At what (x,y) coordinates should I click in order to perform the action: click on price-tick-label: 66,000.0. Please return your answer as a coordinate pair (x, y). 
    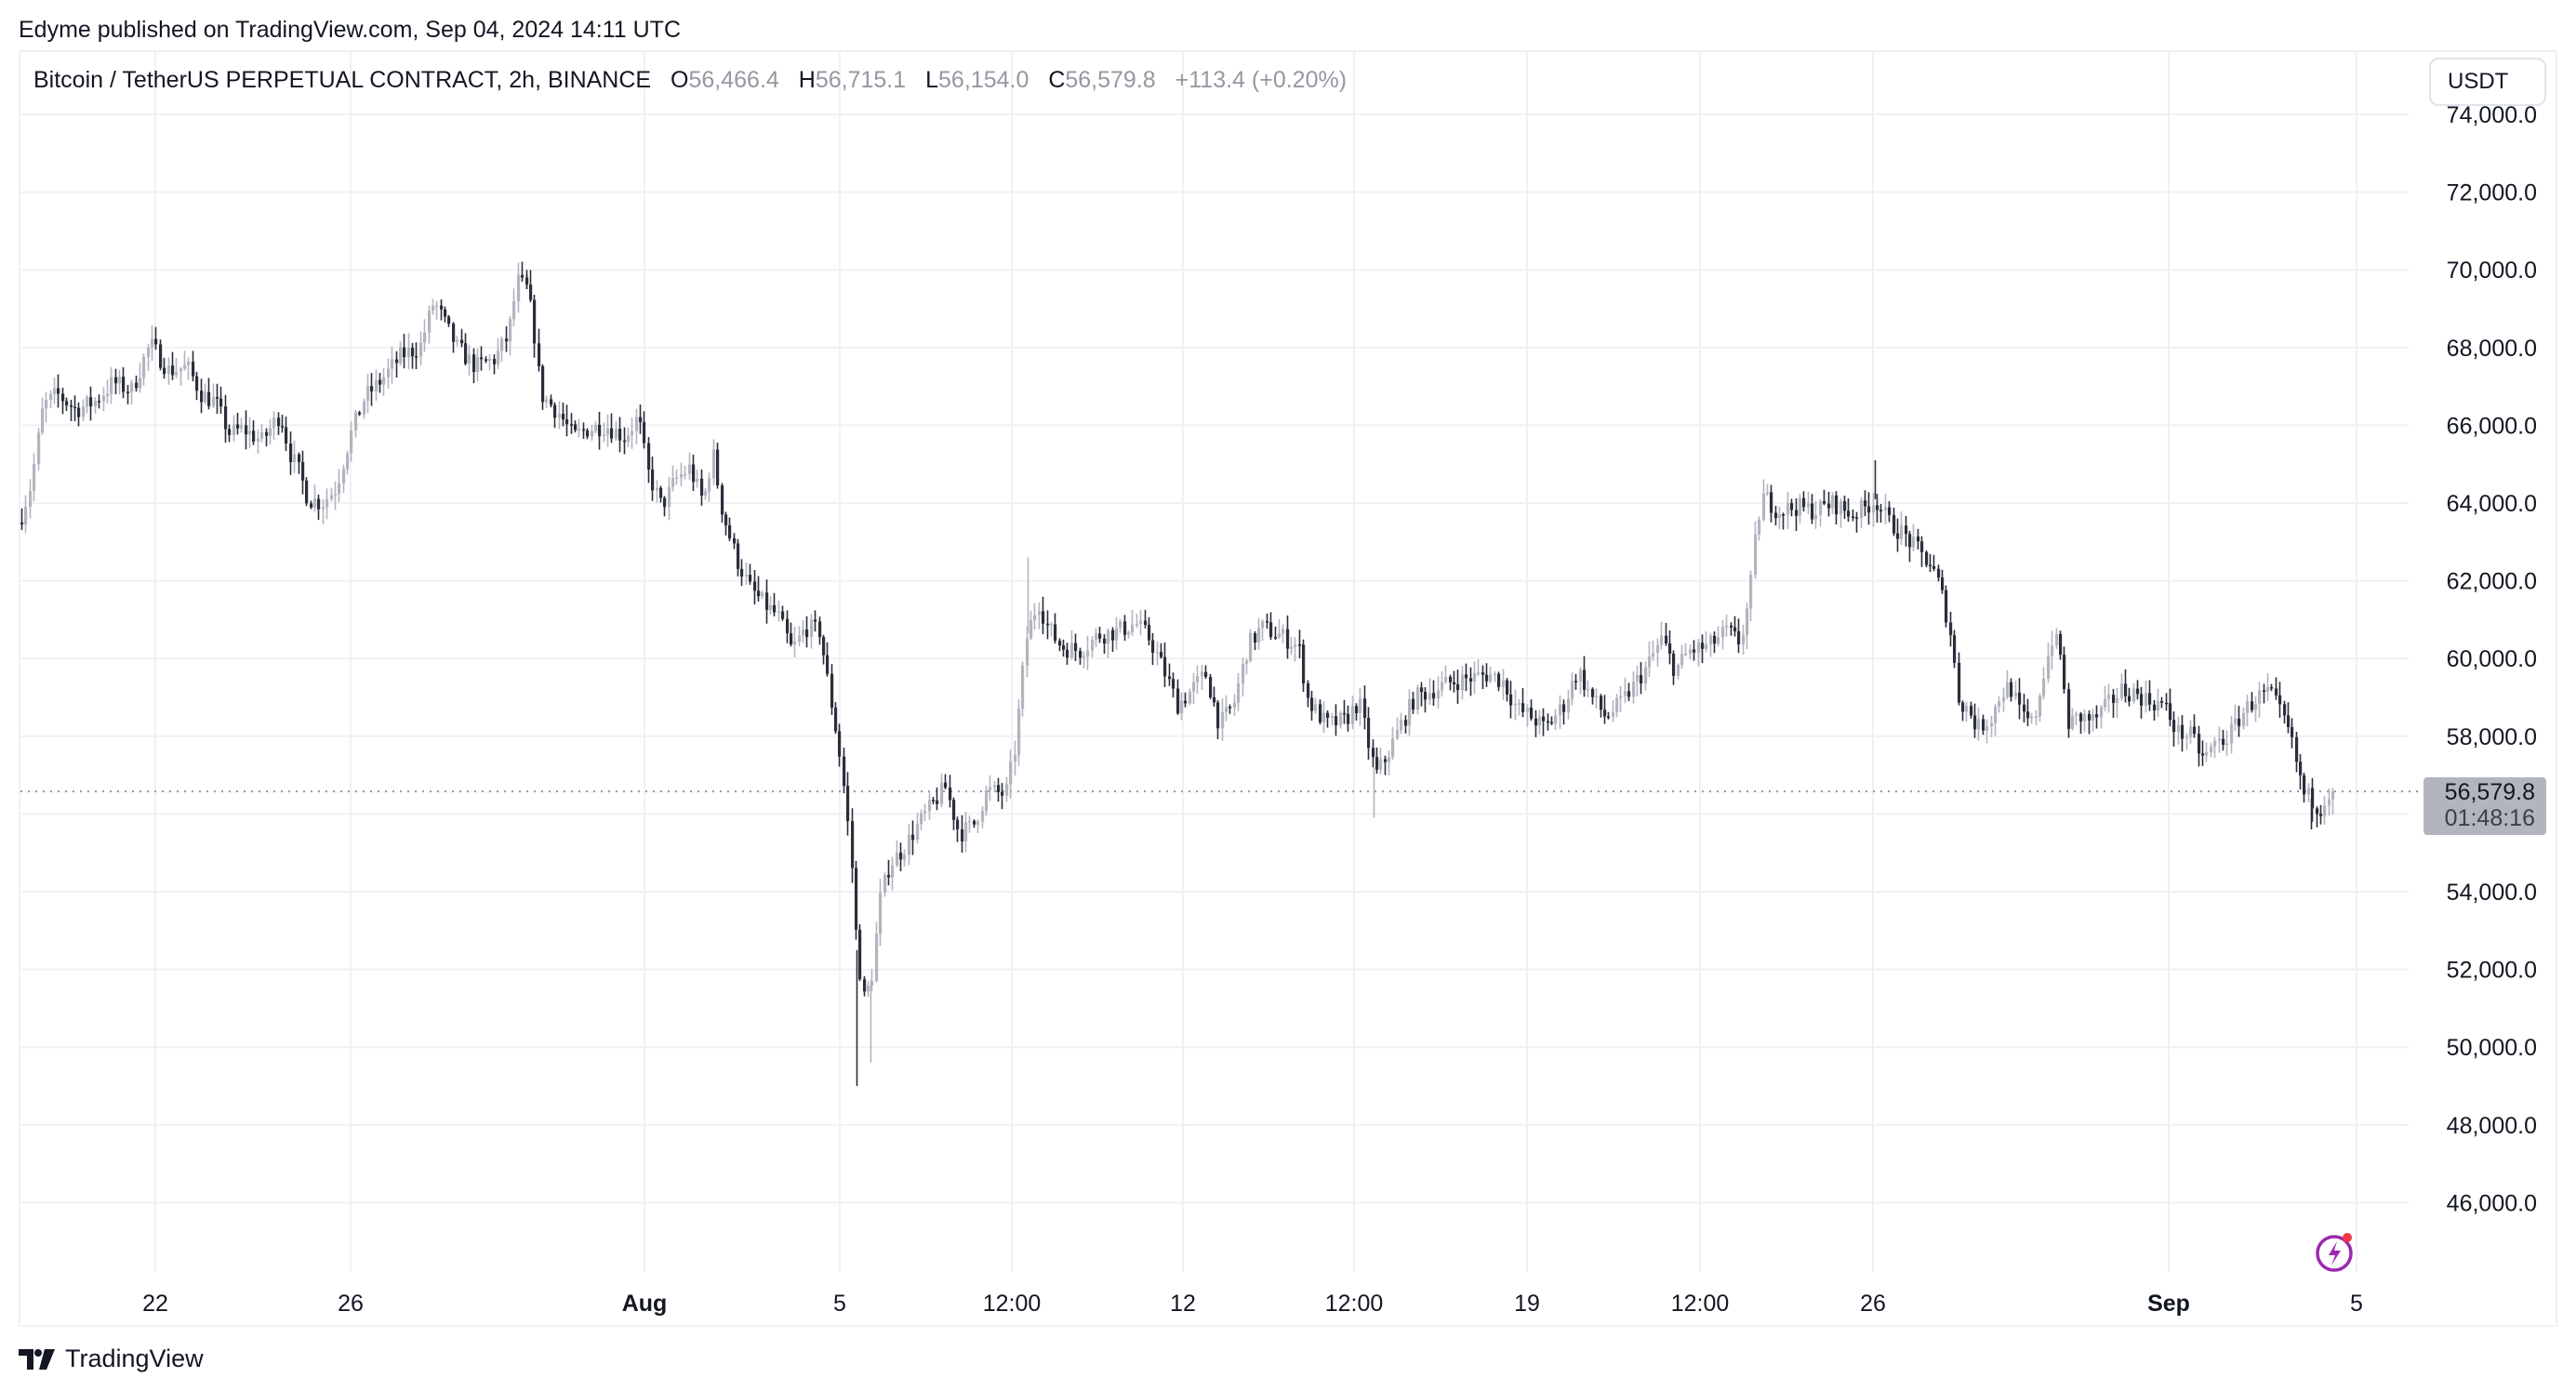
    Looking at the image, I should click on (2492, 426).